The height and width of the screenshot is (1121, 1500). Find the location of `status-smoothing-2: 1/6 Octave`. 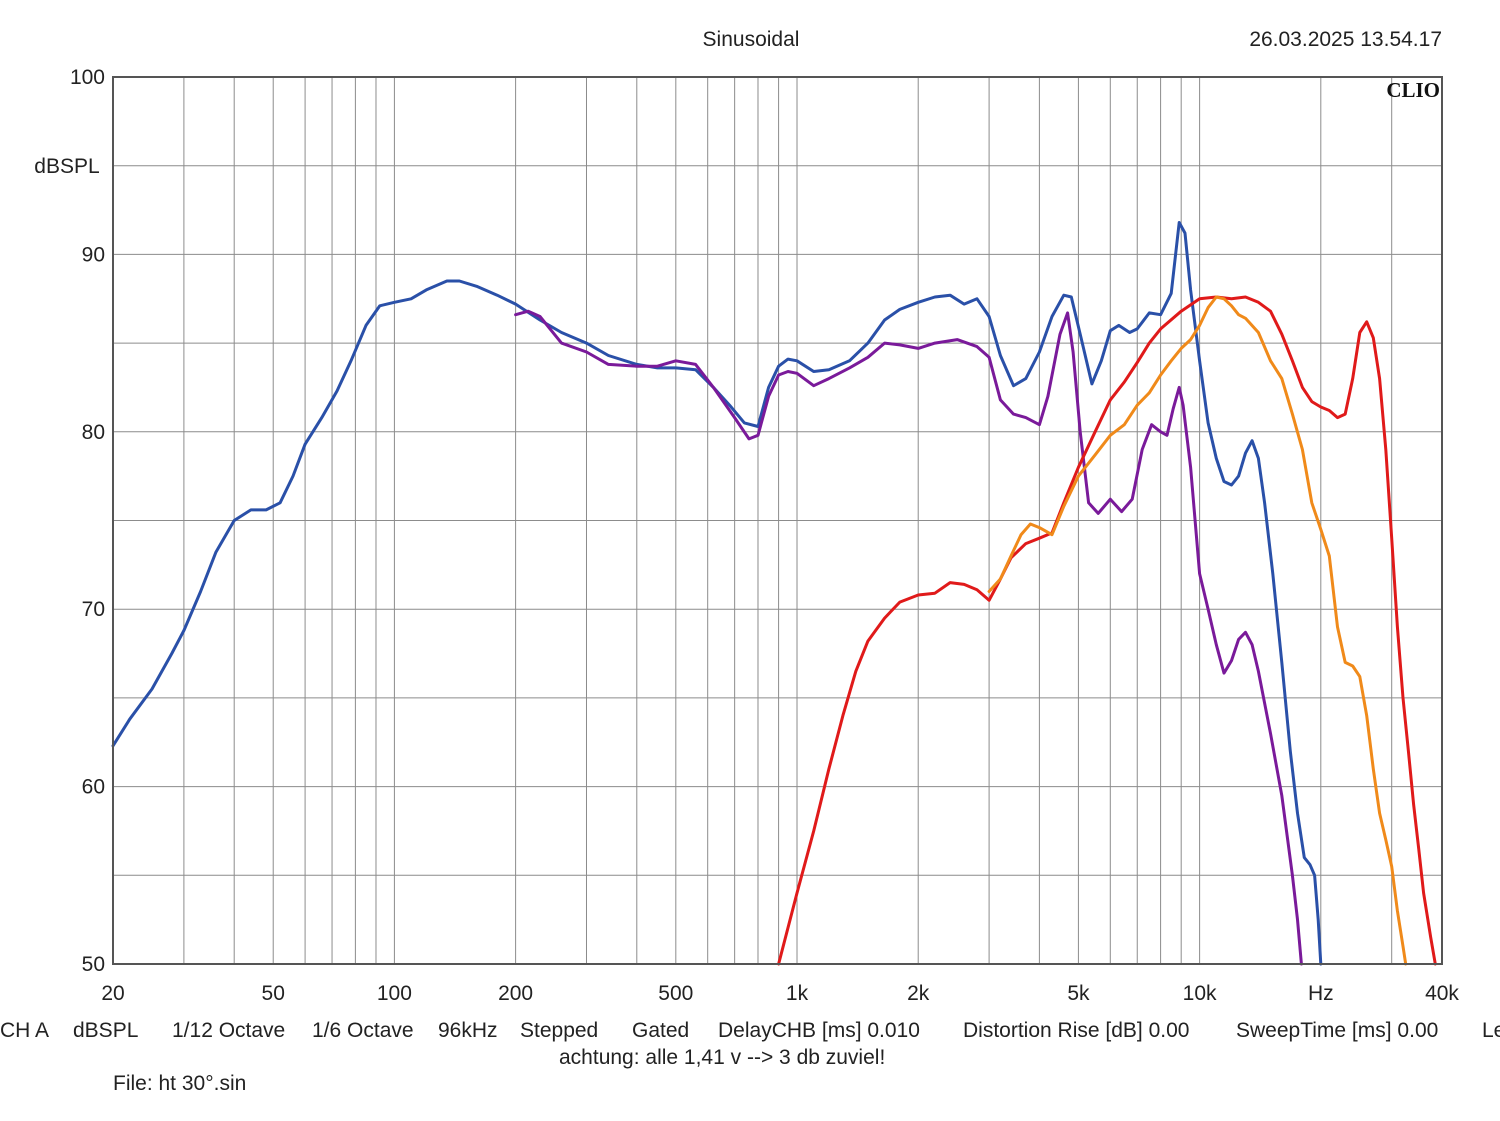

status-smoothing-2: 1/6 Octave is located at coordinates (363, 1030).